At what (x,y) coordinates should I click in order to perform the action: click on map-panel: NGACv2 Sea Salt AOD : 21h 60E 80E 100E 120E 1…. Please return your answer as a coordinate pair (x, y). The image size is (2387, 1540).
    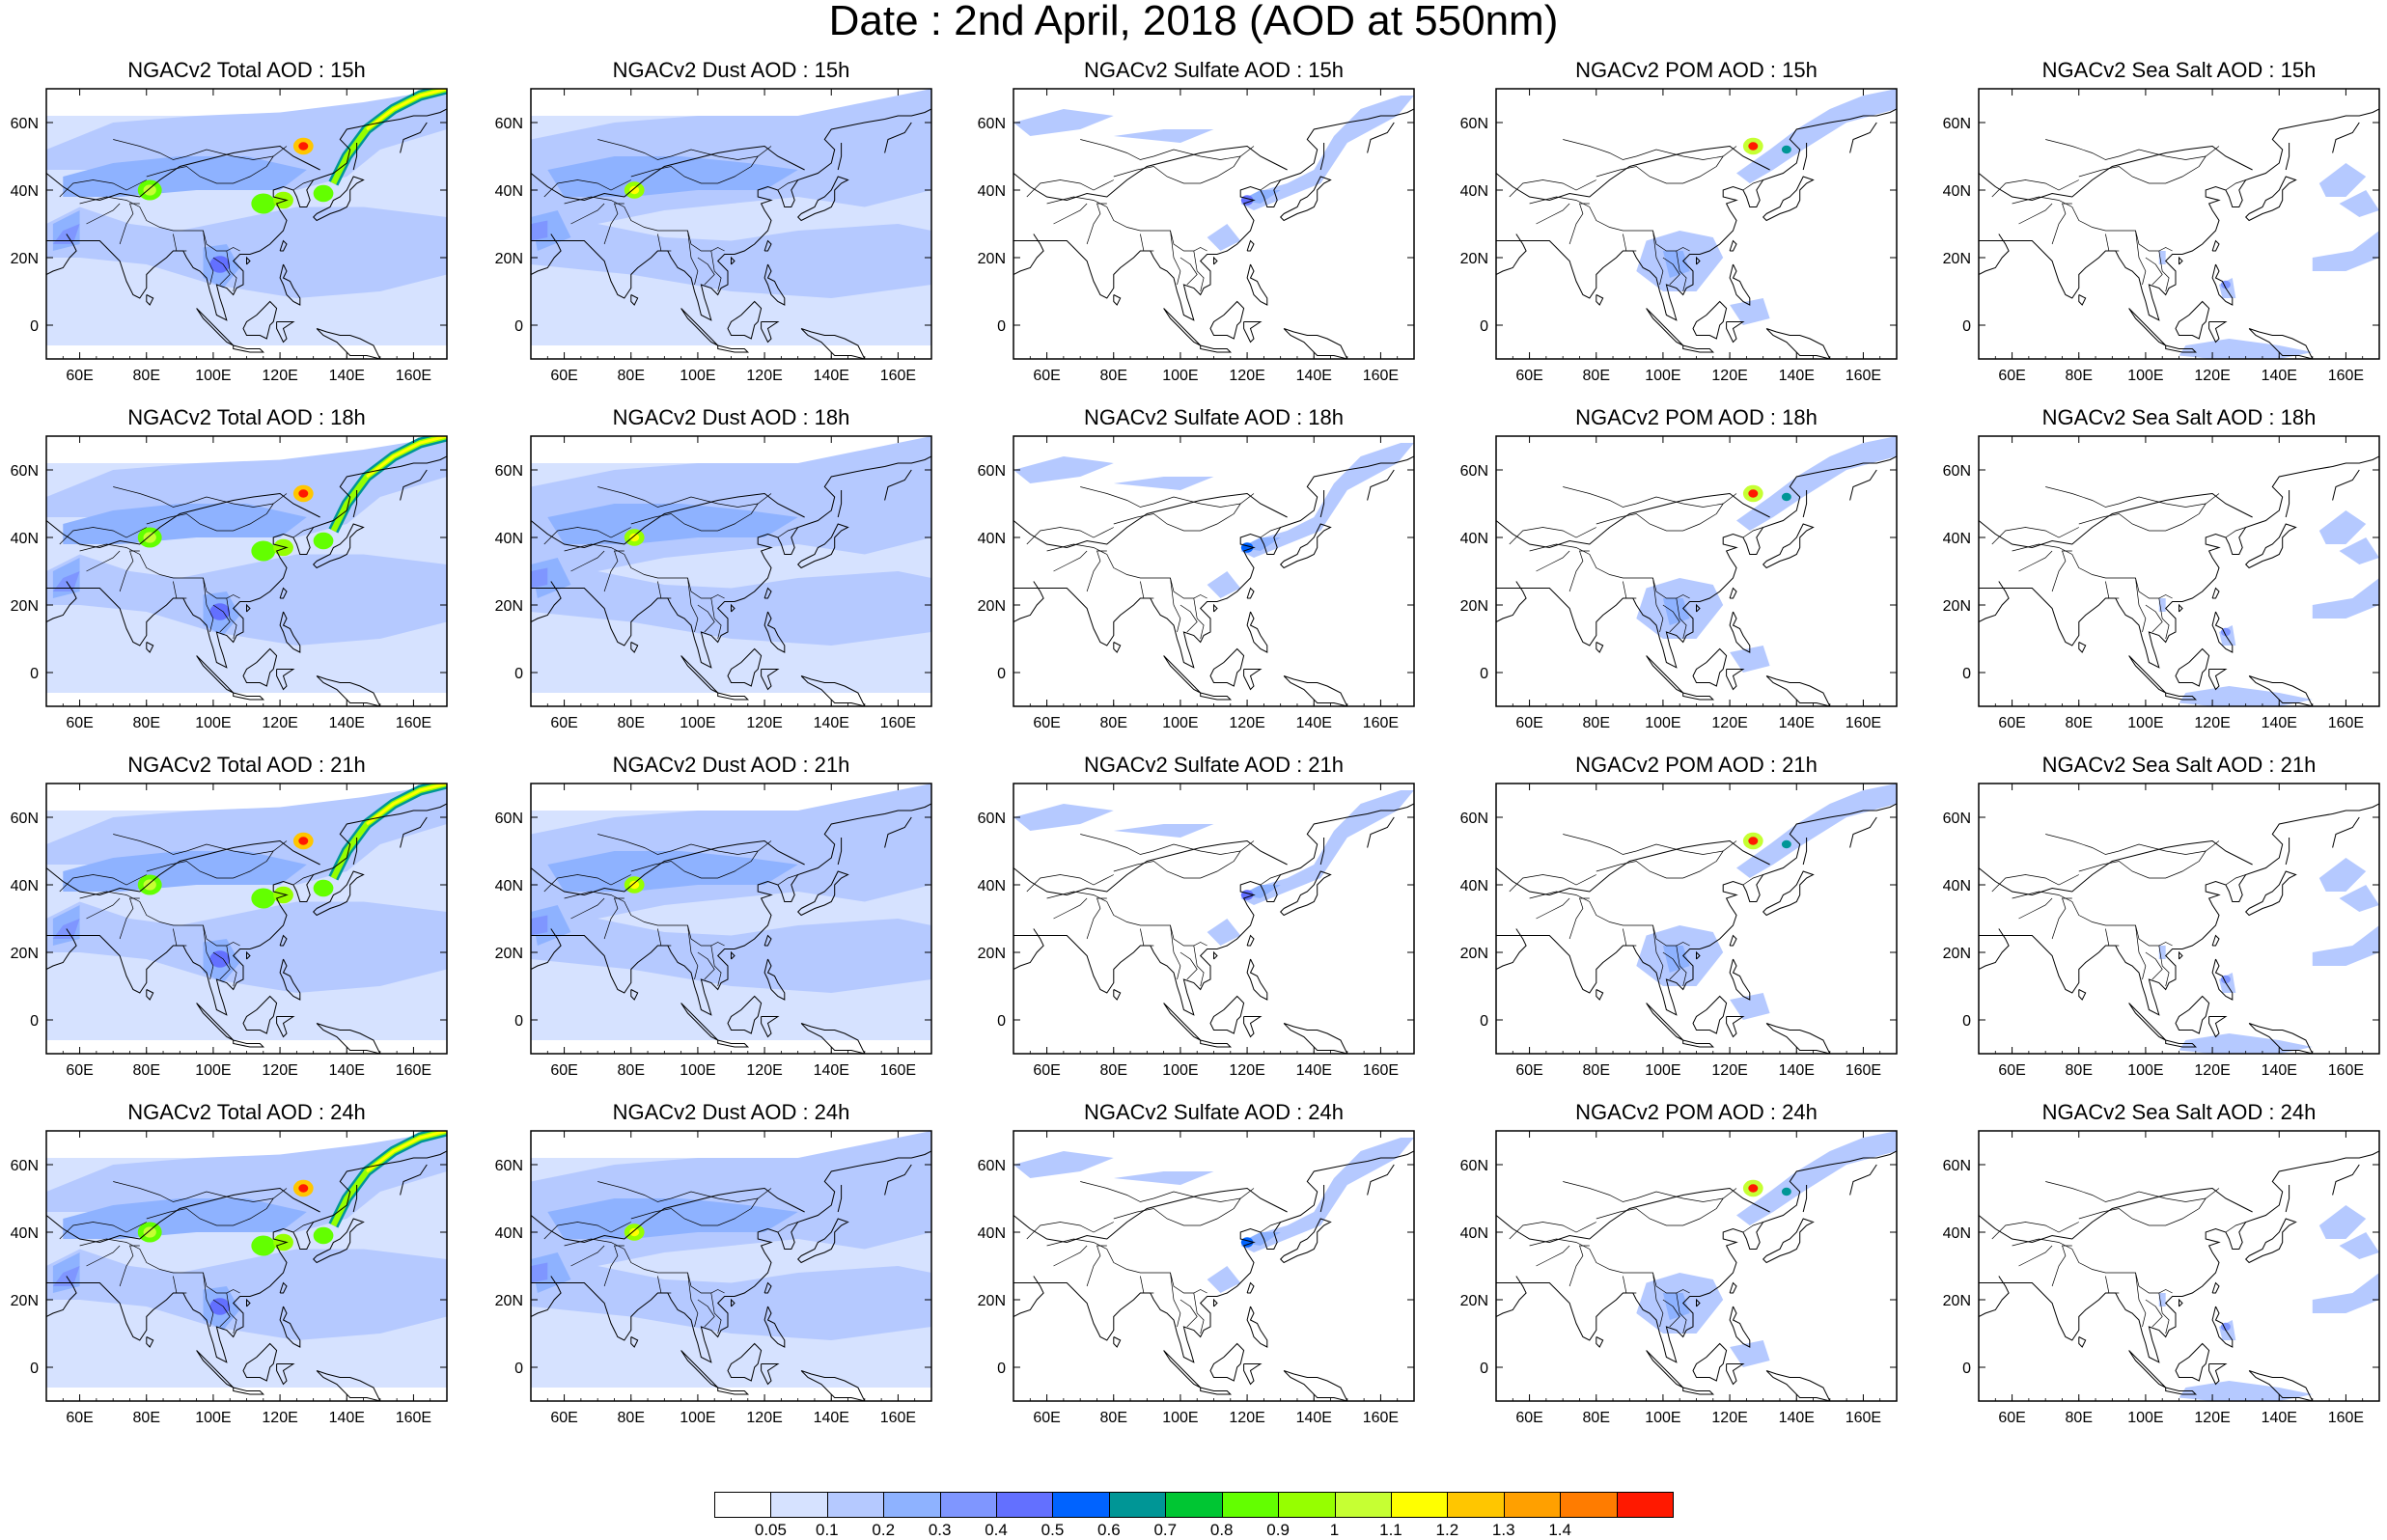
    Looking at the image, I should click on (2161, 932).